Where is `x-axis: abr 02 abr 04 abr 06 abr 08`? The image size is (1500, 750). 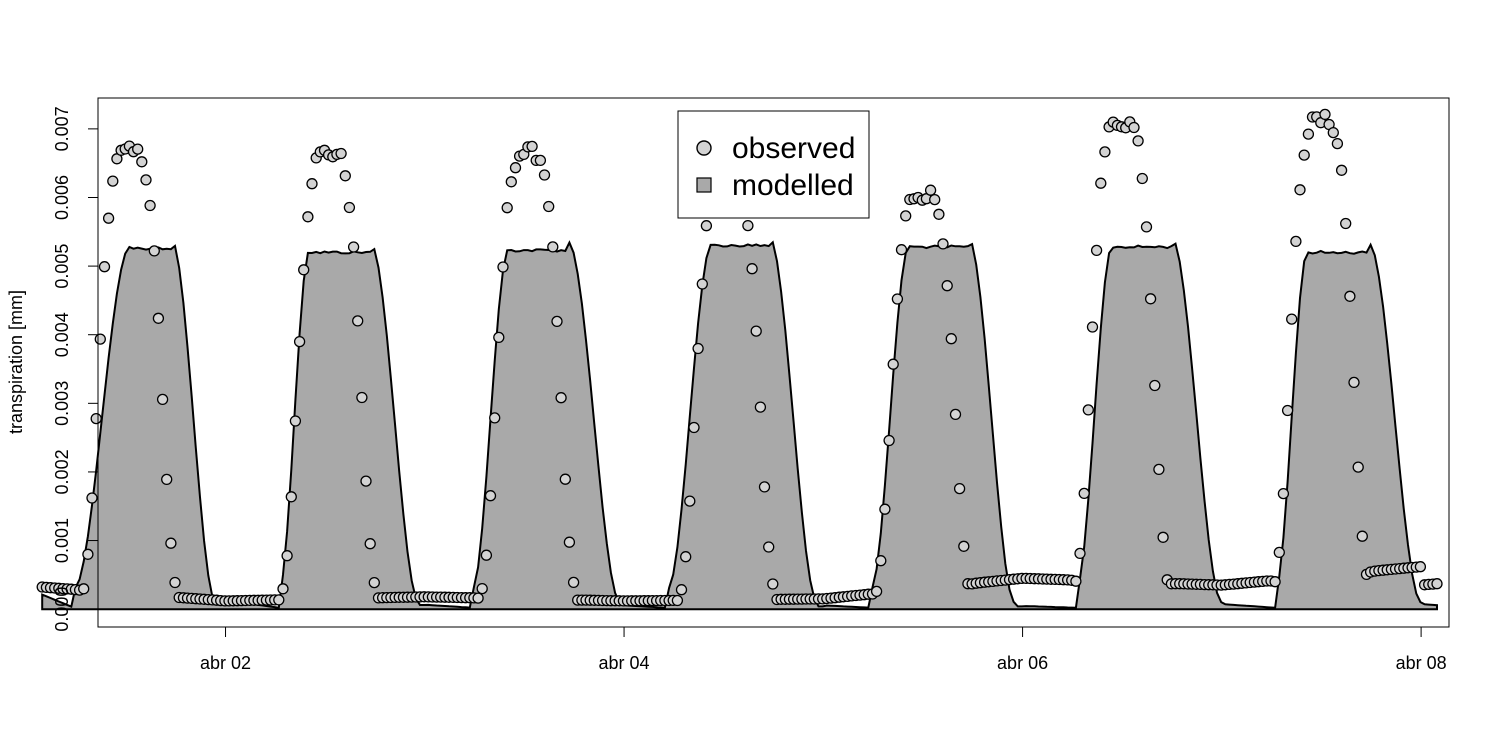
x-axis: abr 02 abr 04 abr 06 abr 08 is located at coordinates (823, 650).